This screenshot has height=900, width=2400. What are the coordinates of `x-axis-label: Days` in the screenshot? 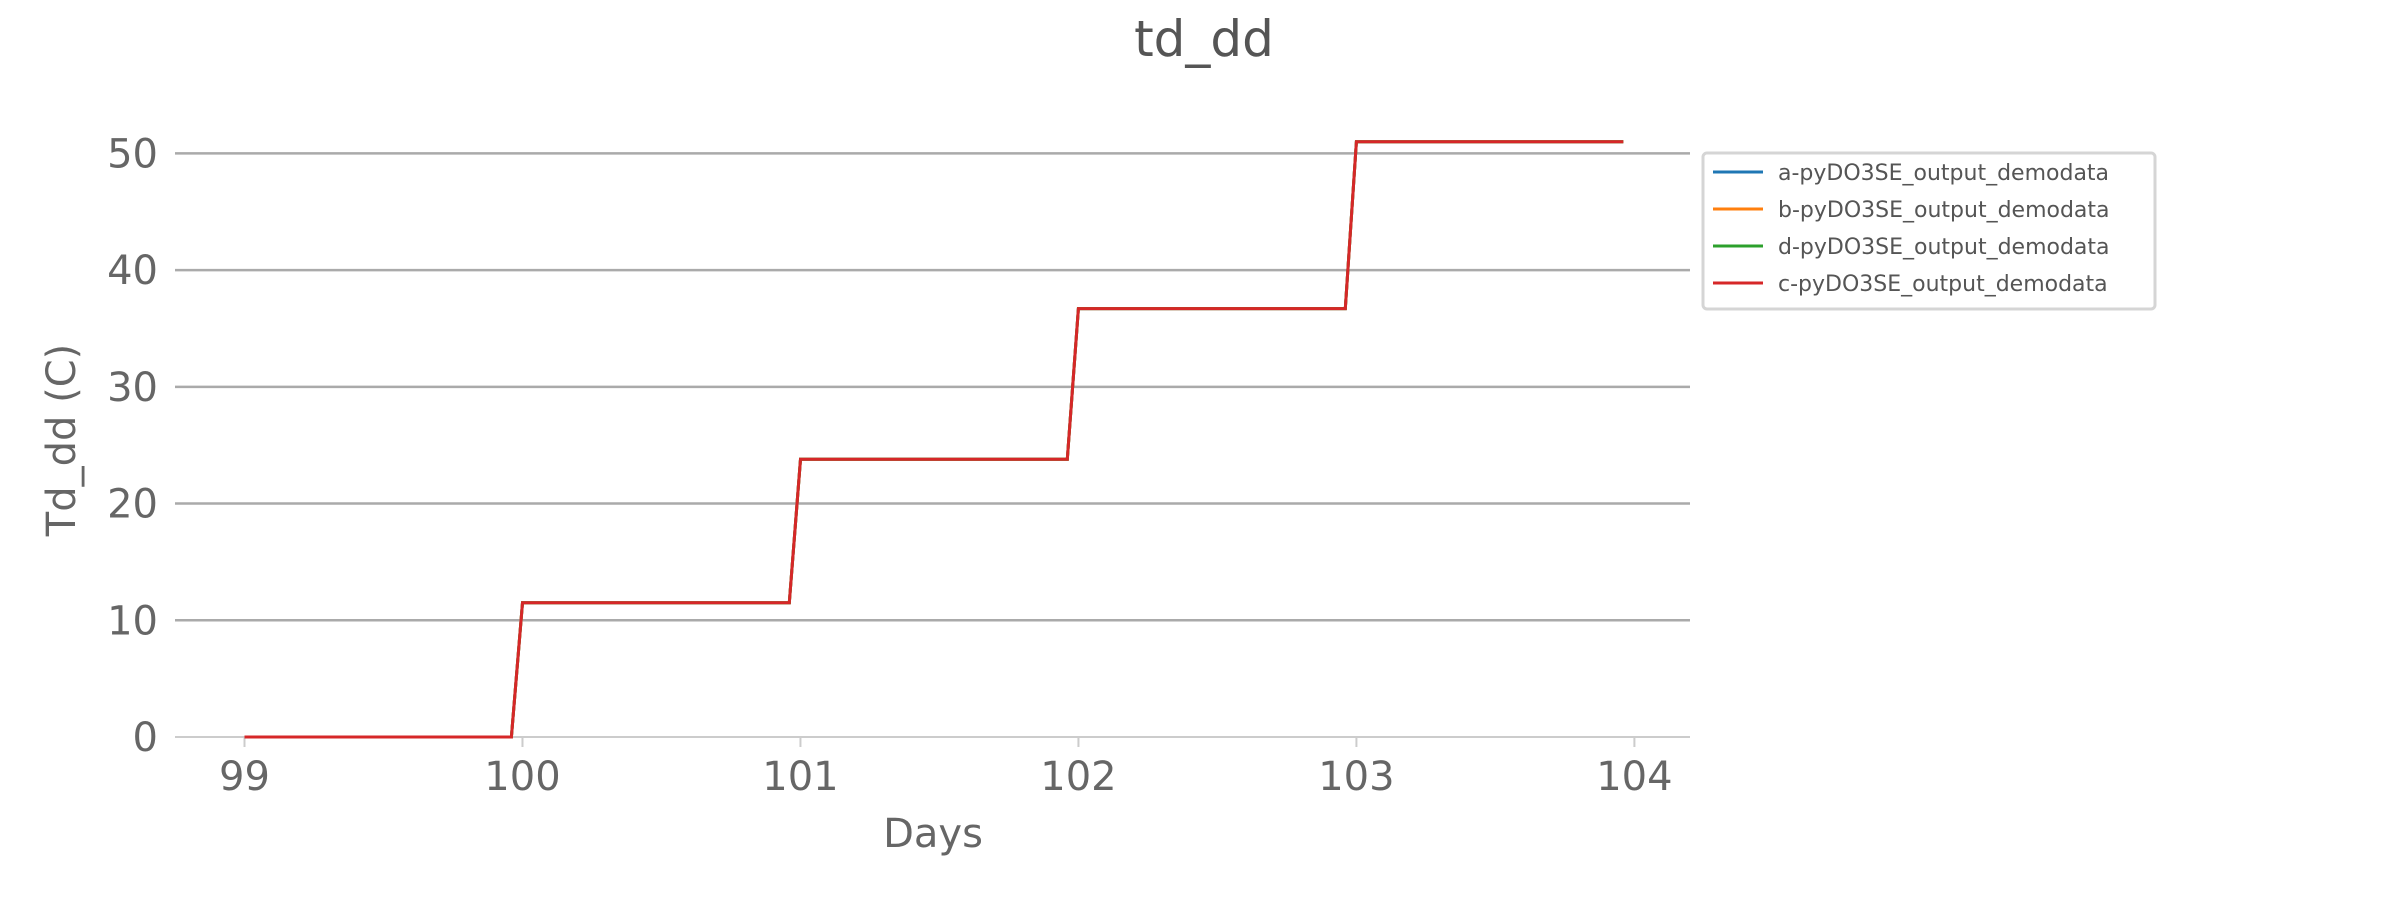 It's located at (933, 834).